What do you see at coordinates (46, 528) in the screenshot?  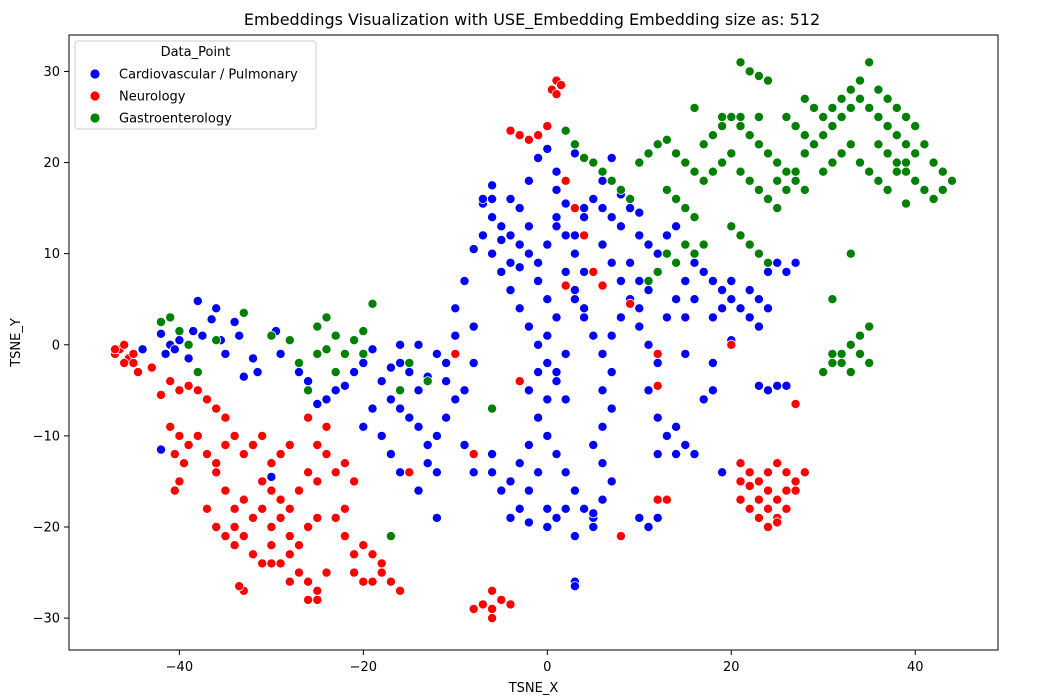 I see `y-tick-label: −20` at bounding box center [46, 528].